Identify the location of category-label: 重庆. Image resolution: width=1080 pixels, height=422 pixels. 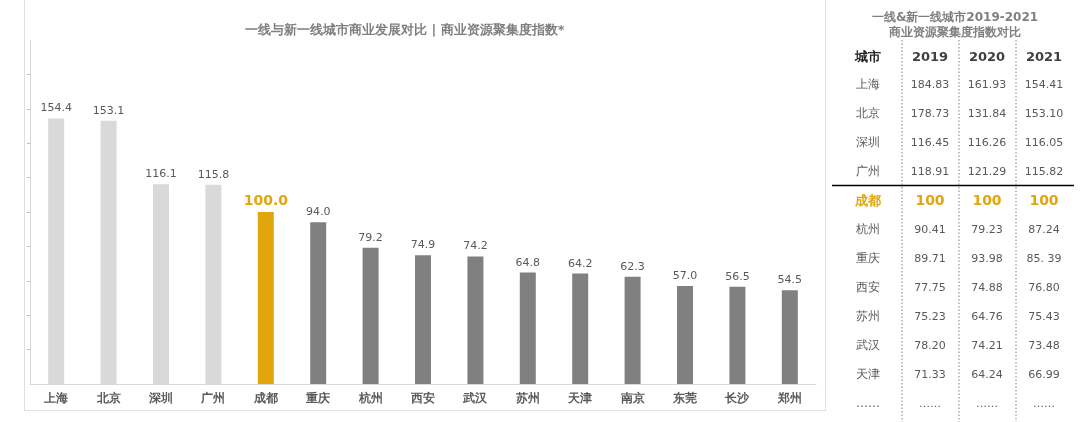
(868, 258).